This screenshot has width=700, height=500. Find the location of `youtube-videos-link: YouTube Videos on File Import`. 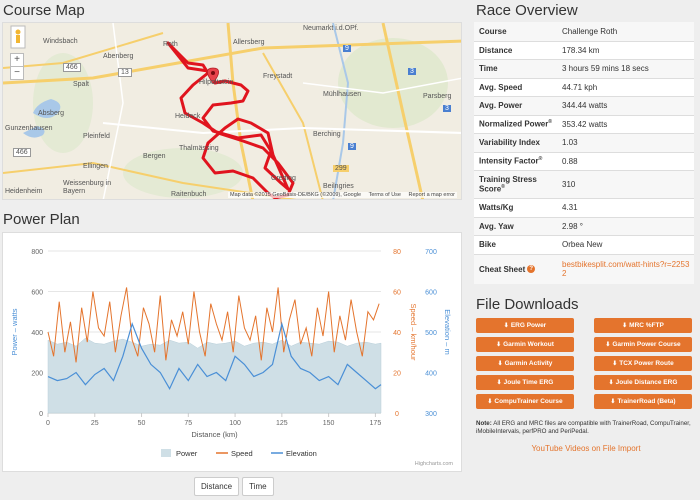

youtube-videos-link: YouTube Videos on File Import is located at coordinates (586, 448).